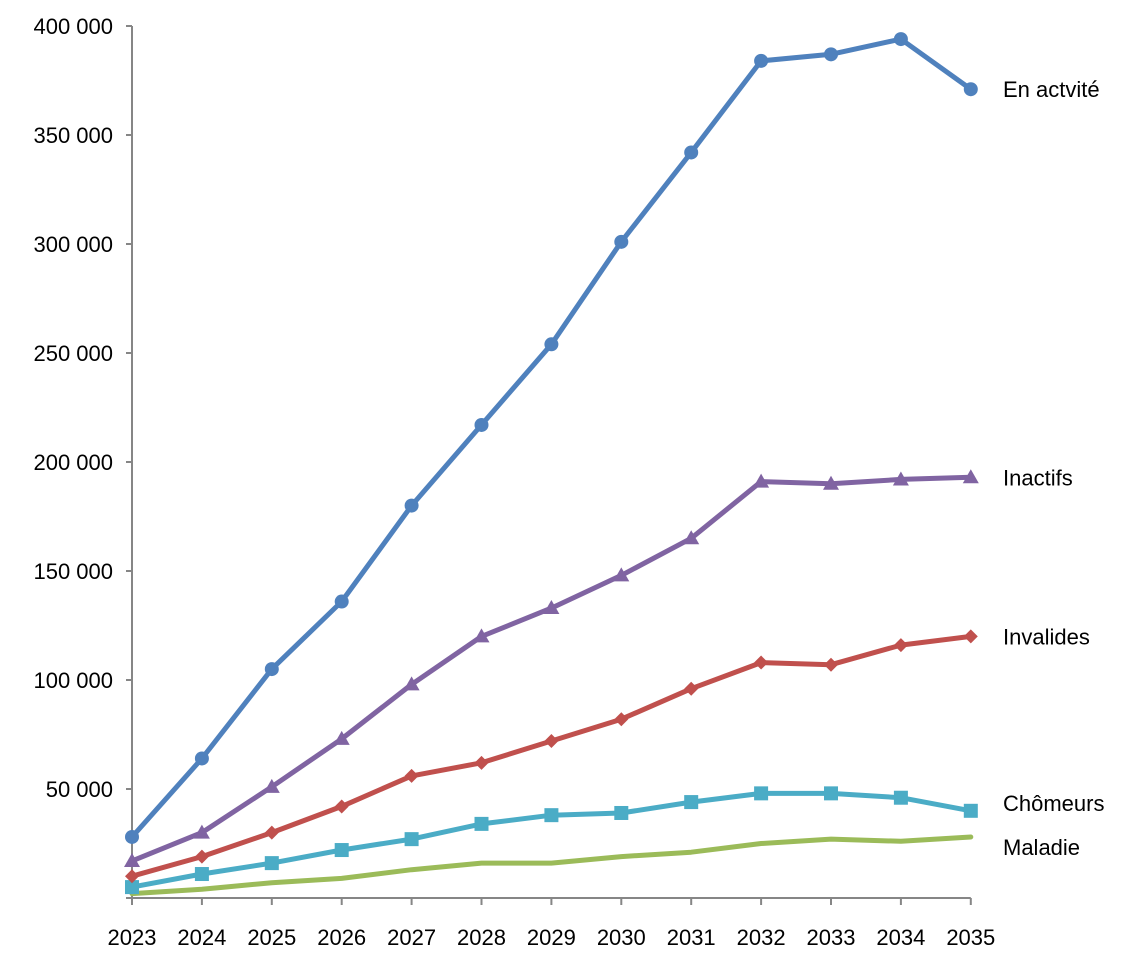 The height and width of the screenshot is (960, 1139). I want to click on series-maladie, so click(551, 865).